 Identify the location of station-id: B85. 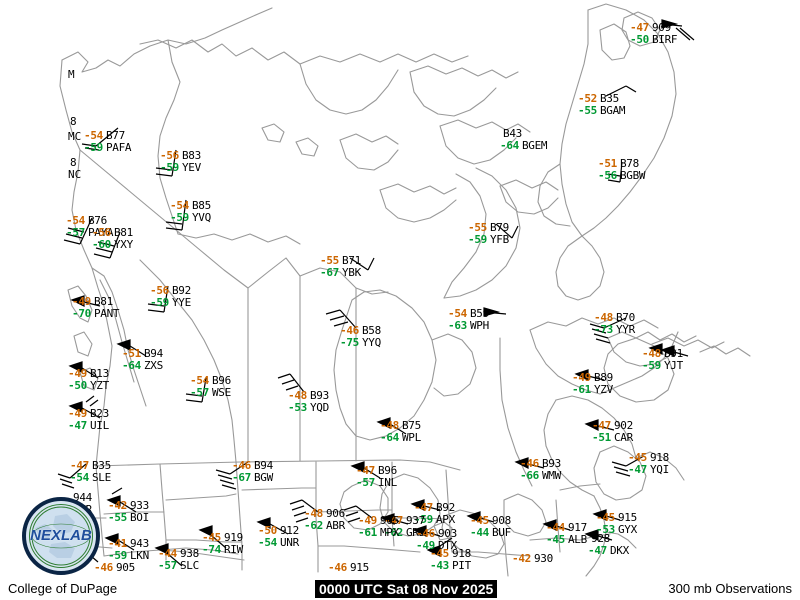
(201, 205).